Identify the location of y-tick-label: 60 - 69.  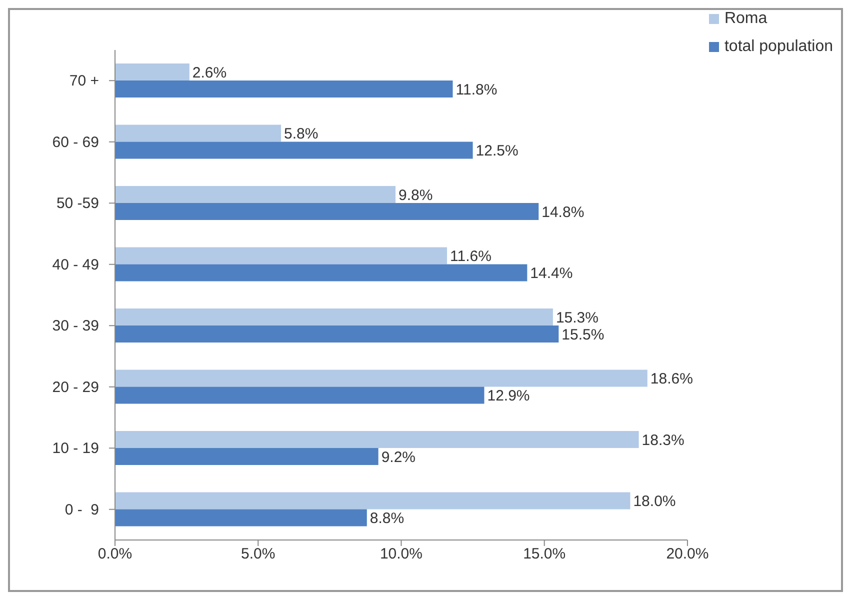
(75, 142).